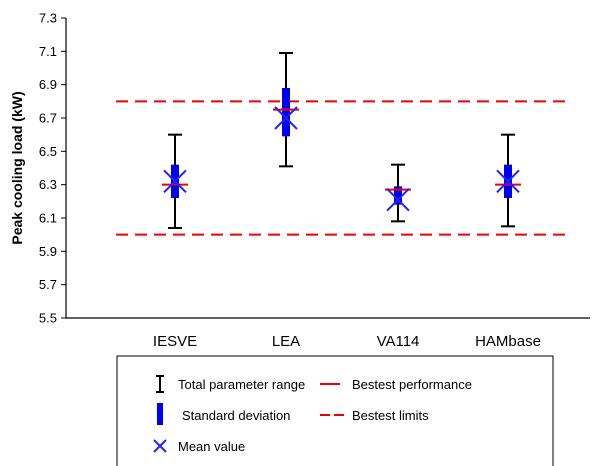  Describe the element at coordinates (48, 151) in the screenshot. I see `y-tick-label: 6.5` at that location.